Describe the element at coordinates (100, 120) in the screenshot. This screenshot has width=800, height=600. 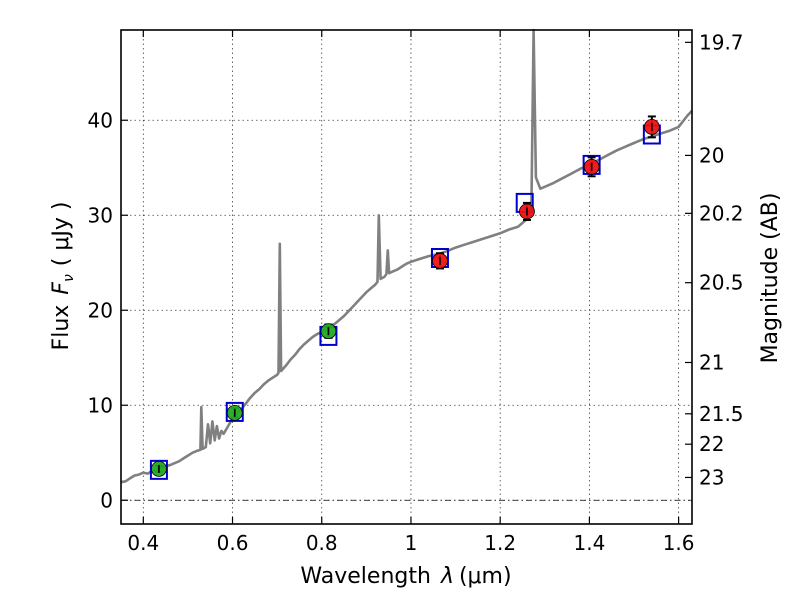
I see `y-tick-label: 40` at that location.